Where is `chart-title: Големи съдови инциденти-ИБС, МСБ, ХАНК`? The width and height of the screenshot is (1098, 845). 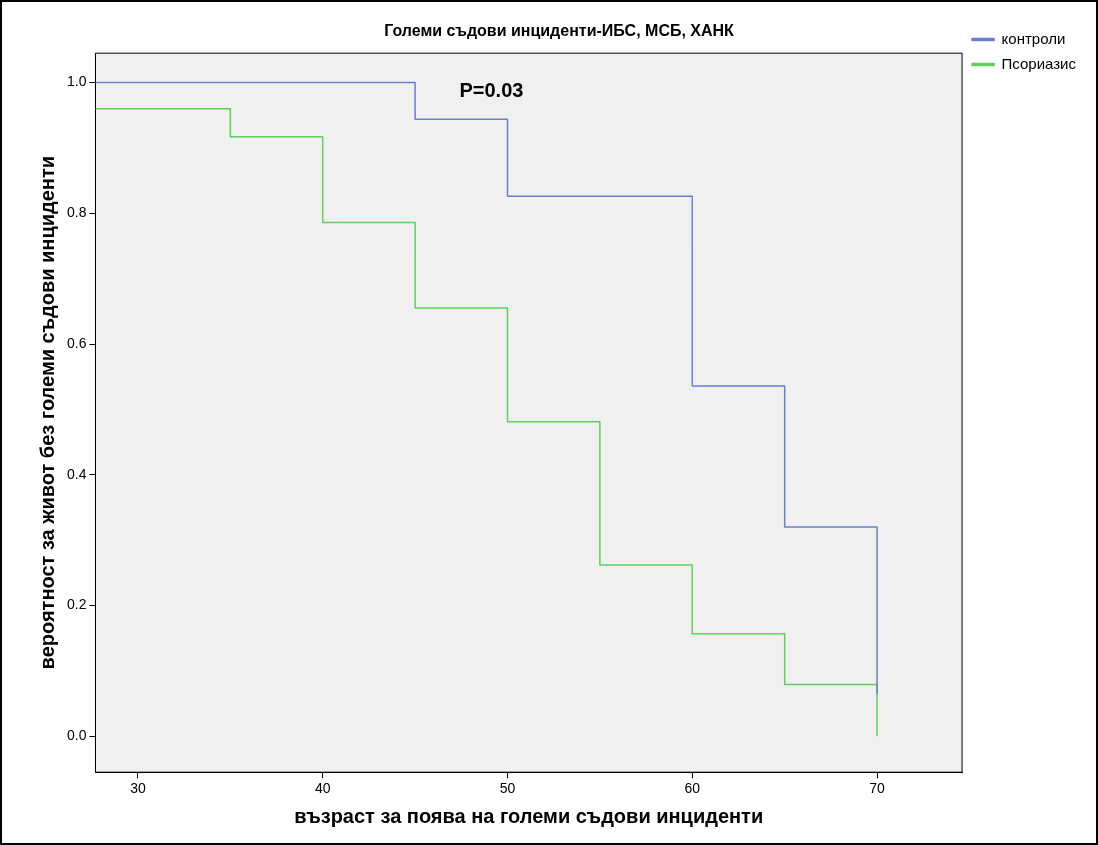 chart-title: Големи съдови инциденти-ИБС, МСБ, ХАНК is located at coordinates (559, 31).